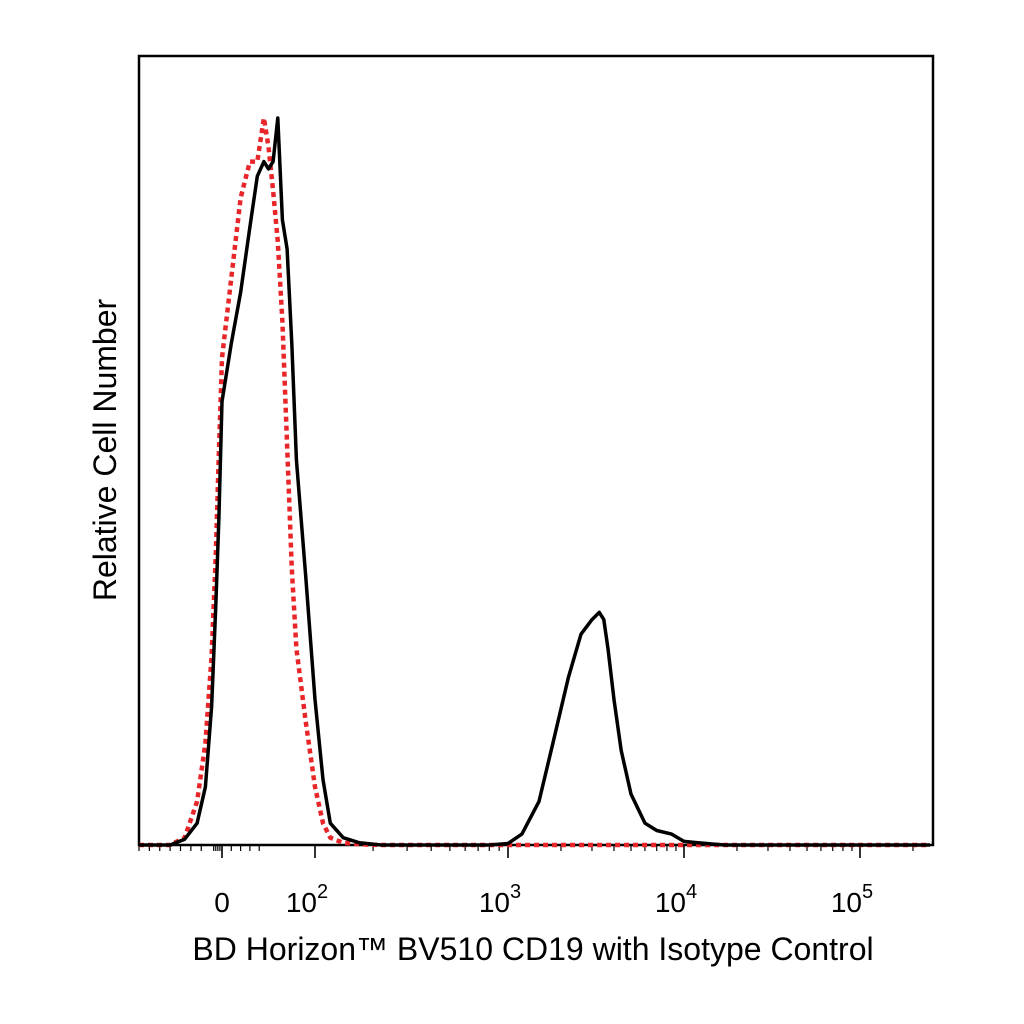 Image resolution: width=1024 pixels, height=1024 pixels. I want to click on major-ticks, so click(541, 851).